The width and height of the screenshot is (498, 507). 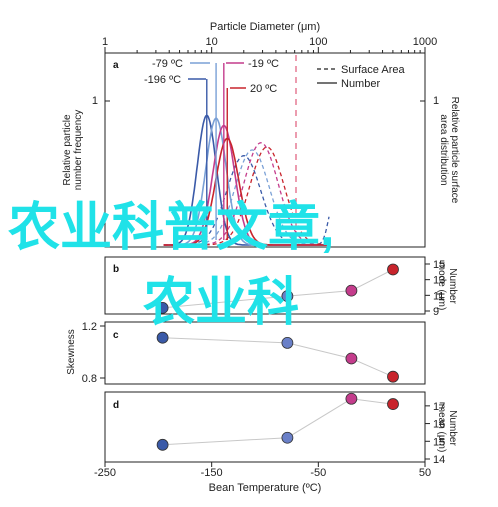 I want to click on panel-b-letter: b, so click(x=116, y=269).